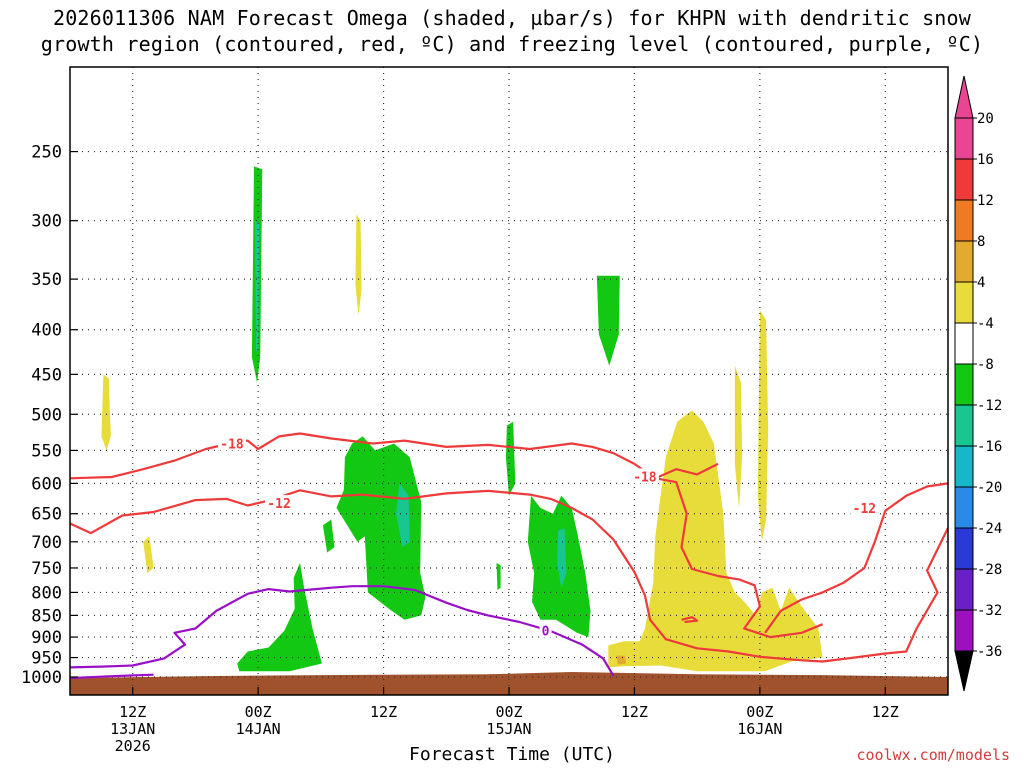  I want to click on dgz-contour-1-label-bg, so click(279, 503).